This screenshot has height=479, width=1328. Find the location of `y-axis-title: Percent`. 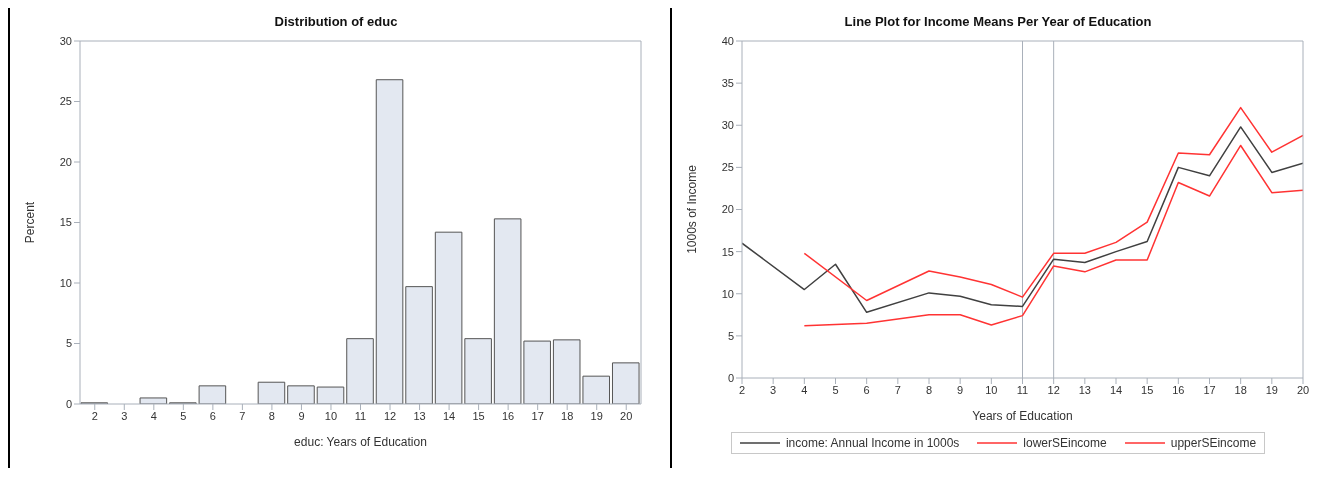

y-axis-title: Percent is located at coordinates (30, 222).